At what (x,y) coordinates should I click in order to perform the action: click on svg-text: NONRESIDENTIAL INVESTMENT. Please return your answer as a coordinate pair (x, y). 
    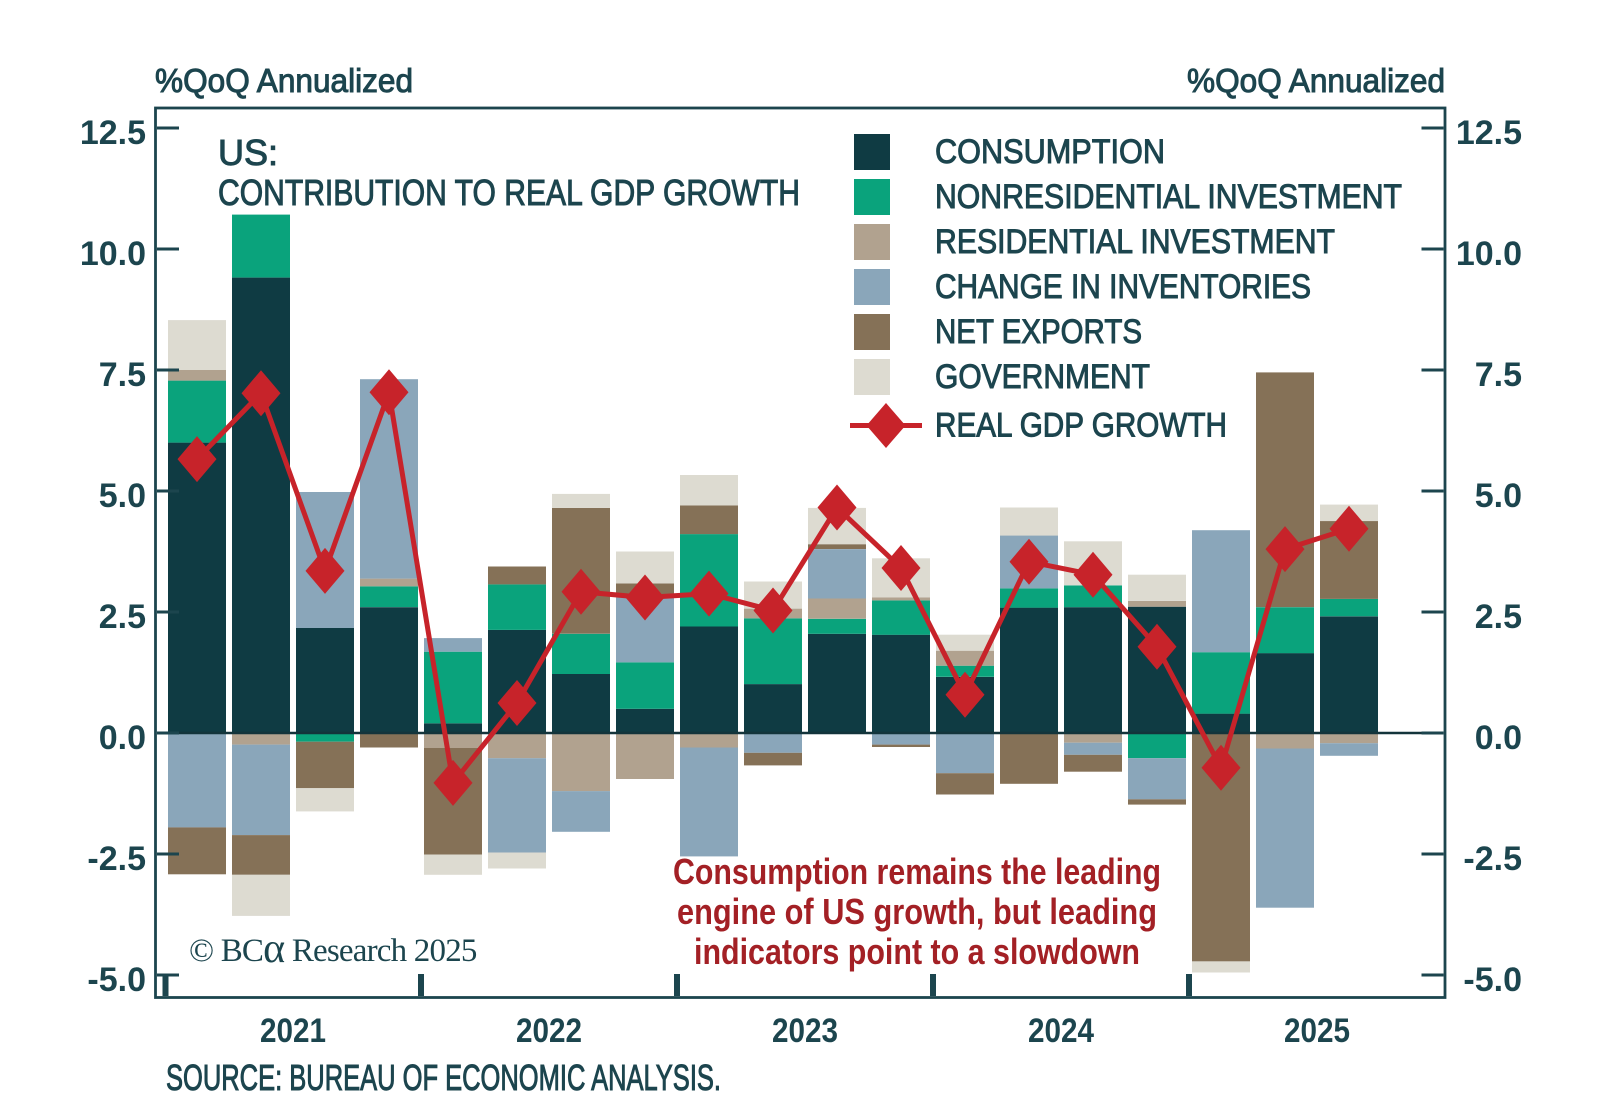
    Looking at the image, I should click on (1168, 197).